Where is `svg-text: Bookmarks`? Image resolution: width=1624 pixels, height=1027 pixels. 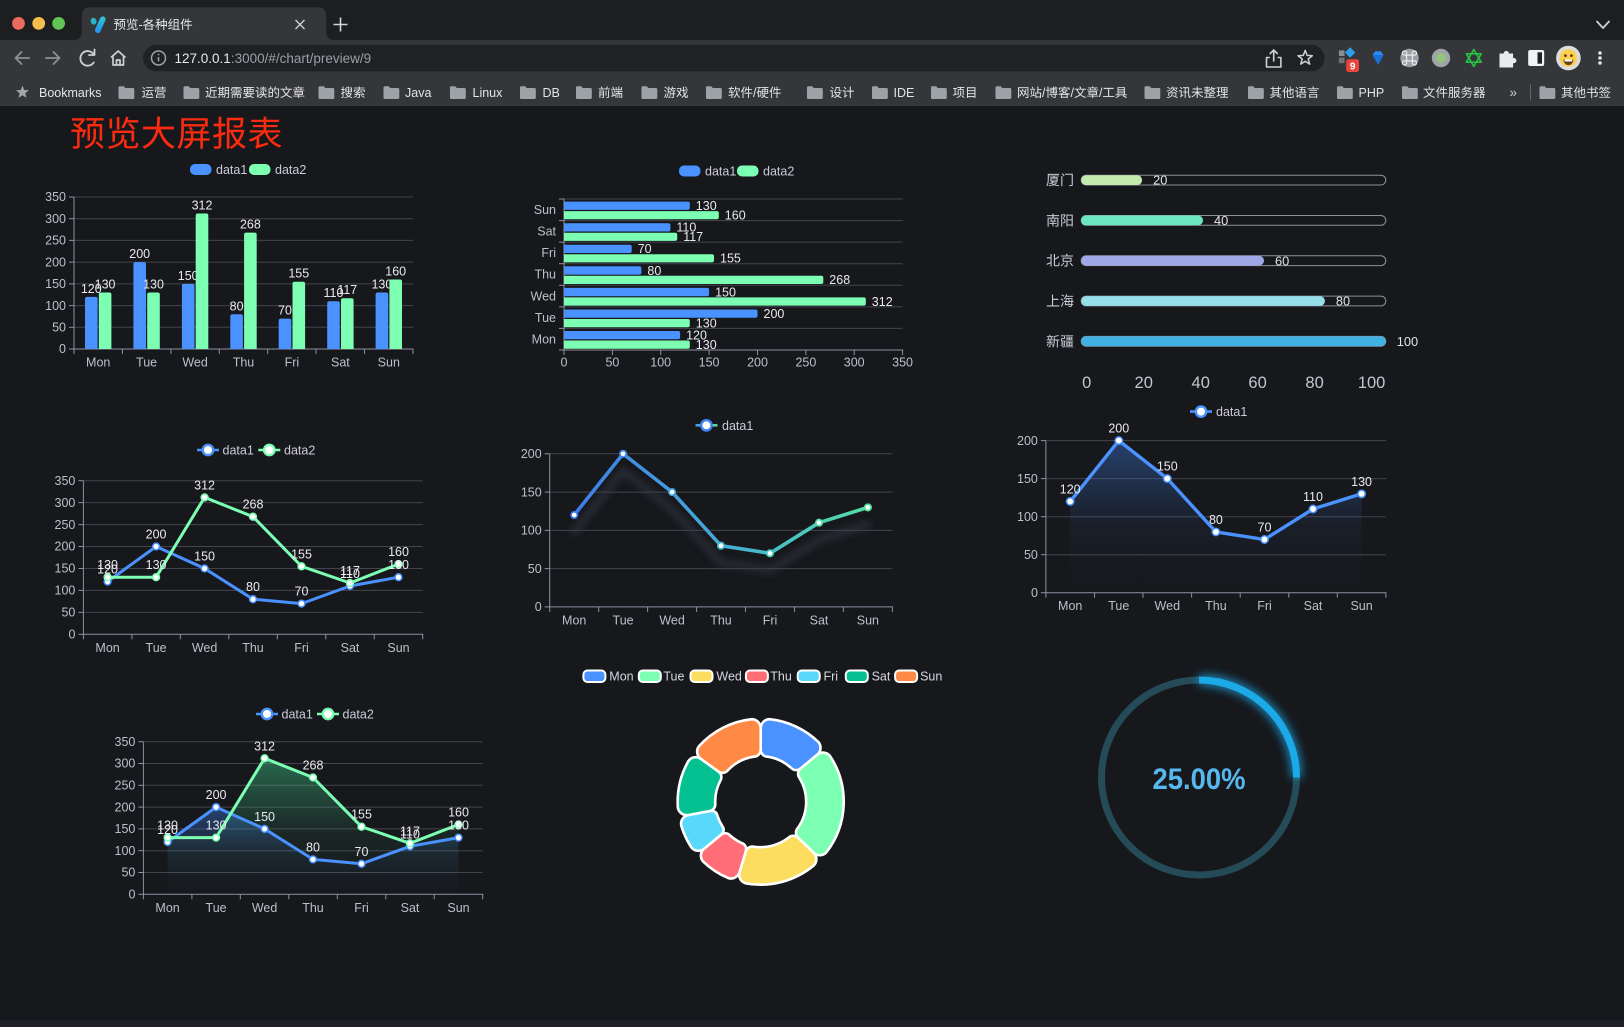 svg-text: Bookmarks is located at coordinates (70, 93).